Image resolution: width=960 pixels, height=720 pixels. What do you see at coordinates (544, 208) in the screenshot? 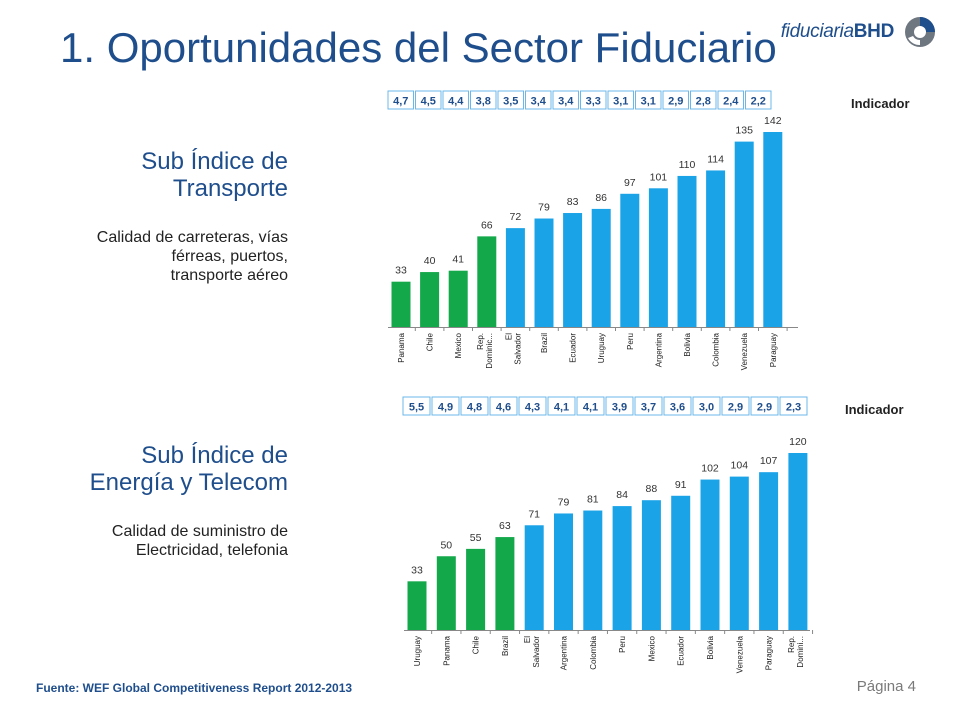
I see `transport-data-label: 79` at bounding box center [544, 208].